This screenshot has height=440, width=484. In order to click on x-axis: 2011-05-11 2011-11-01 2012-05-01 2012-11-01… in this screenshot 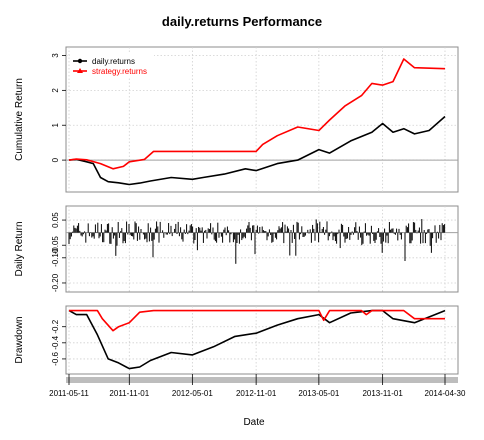, I will do `click(257, 386)`.